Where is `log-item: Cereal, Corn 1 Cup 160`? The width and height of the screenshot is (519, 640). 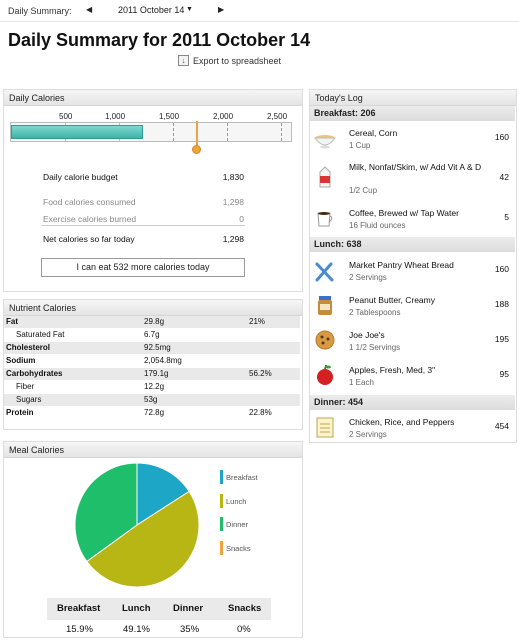 log-item: Cereal, Corn 1 Cup 160 is located at coordinates (412, 140).